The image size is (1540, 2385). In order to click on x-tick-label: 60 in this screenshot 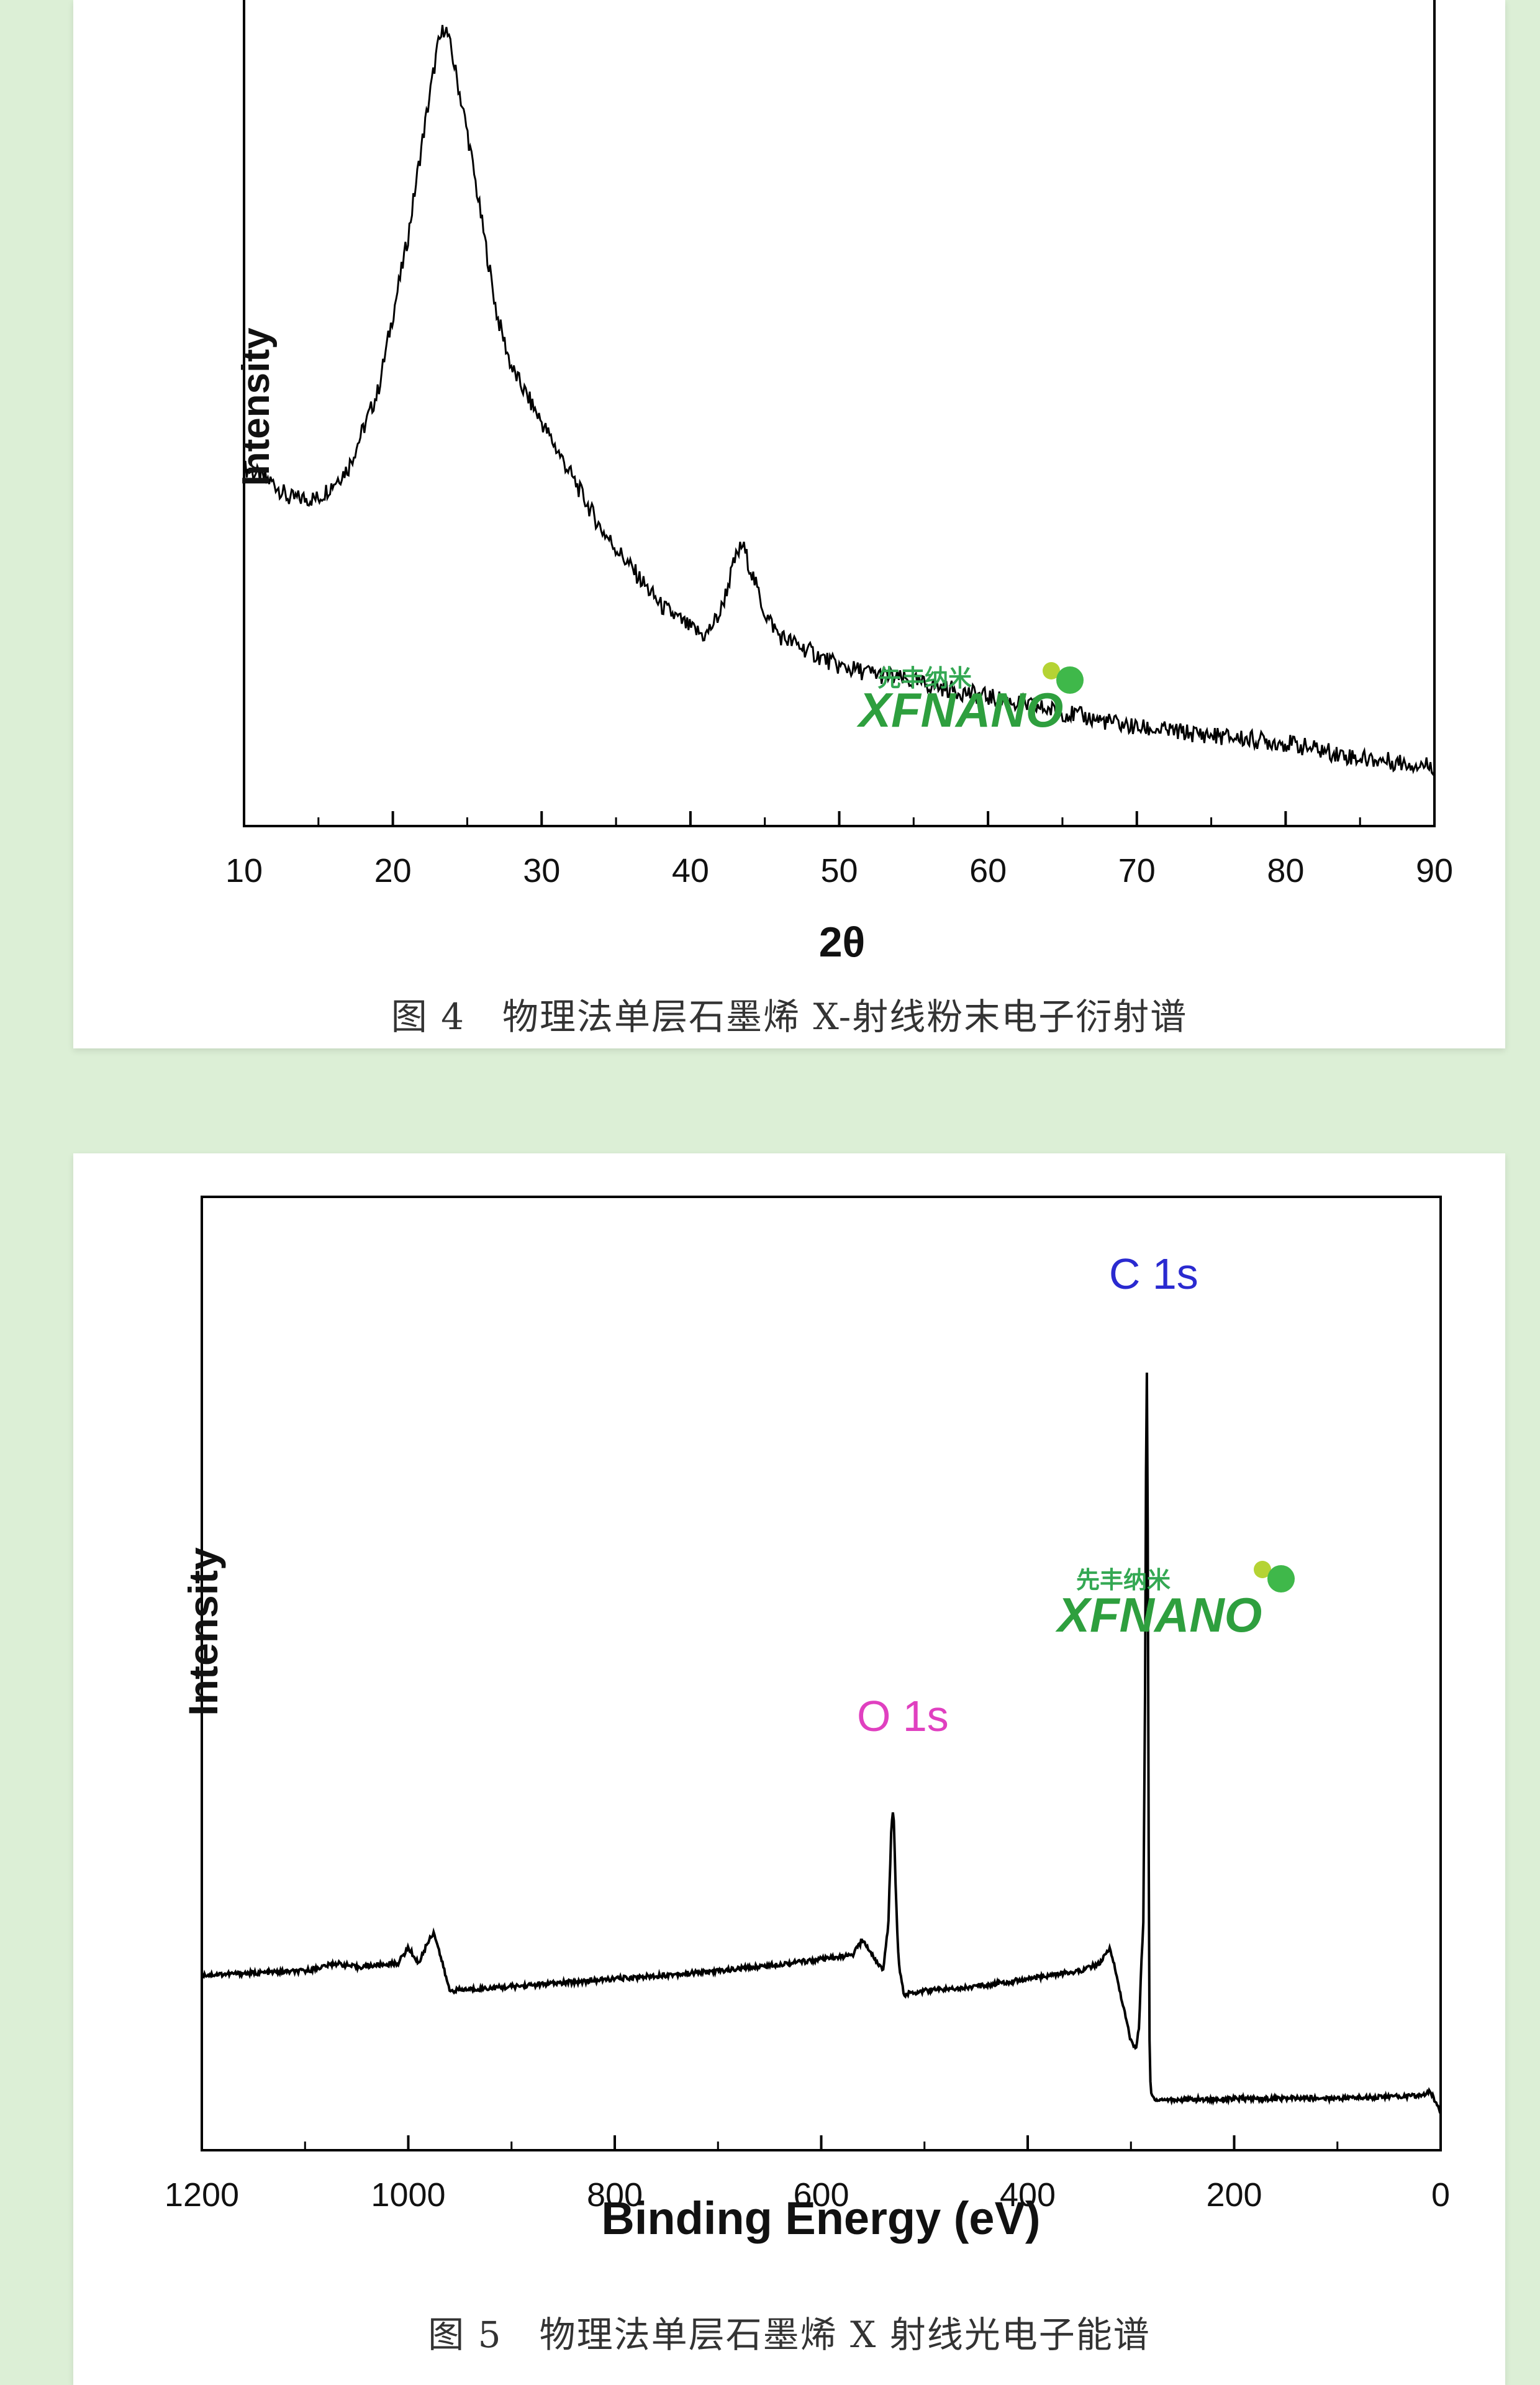, I will do `click(988, 870)`.